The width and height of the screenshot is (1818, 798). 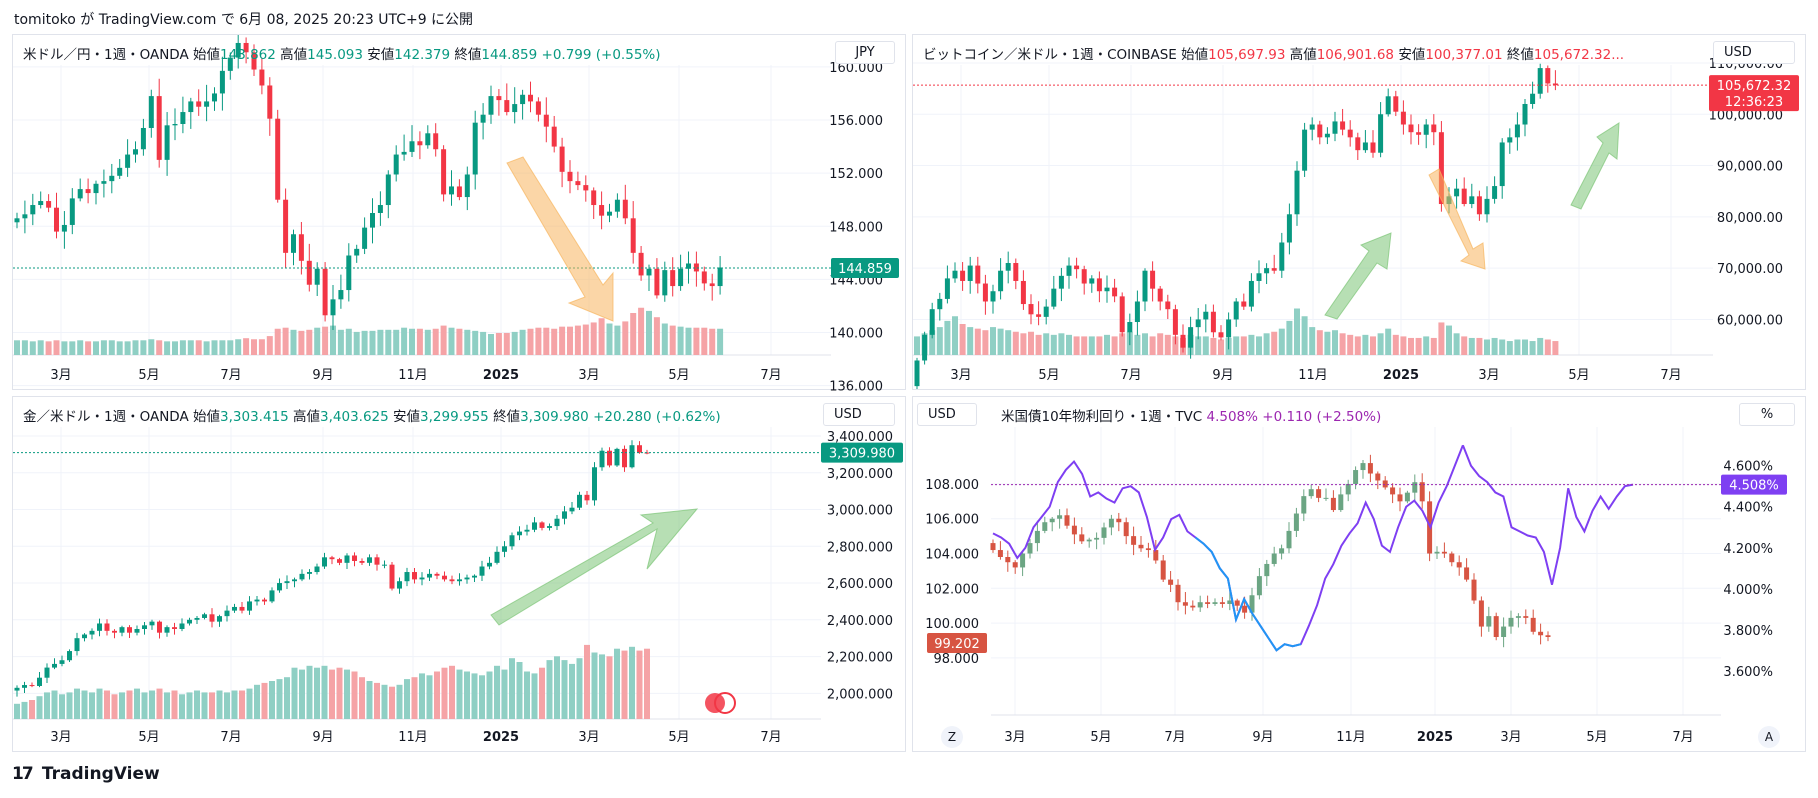 What do you see at coordinates (1313, 375) in the screenshot?
I see `btcusd-x-tick: 11月` at bounding box center [1313, 375].